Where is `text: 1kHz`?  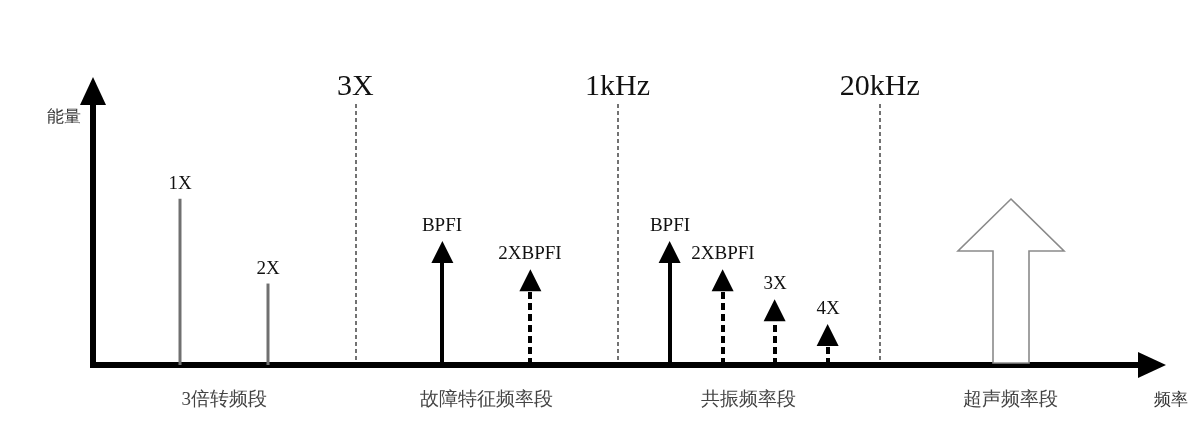
text: 1kHz is located at coordinates (617, 84).